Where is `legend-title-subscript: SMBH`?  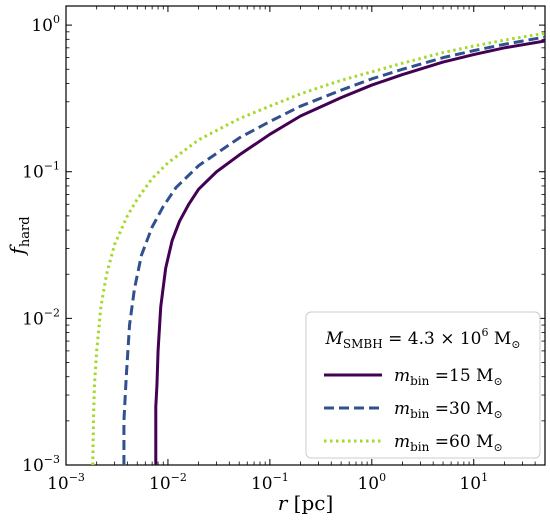
legend-title-subscript: SMBH is located at coordinates (363, 344).